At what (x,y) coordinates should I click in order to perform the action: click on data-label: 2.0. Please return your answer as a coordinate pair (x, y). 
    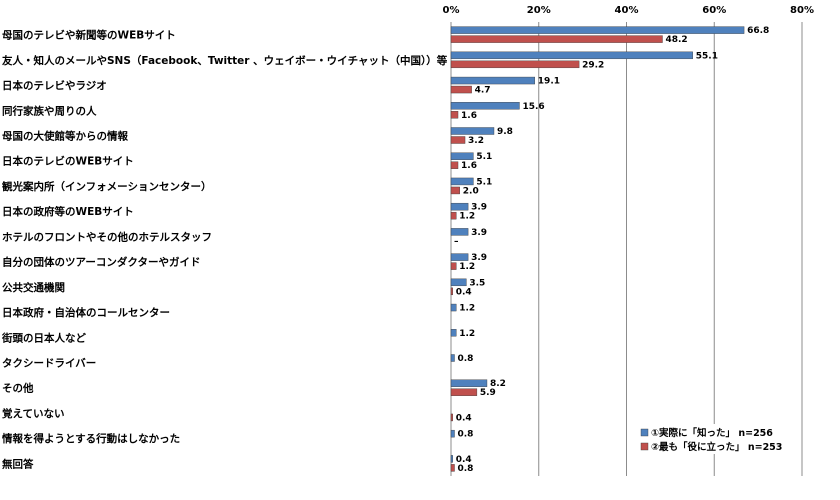
    Looking at the image, I should click on (471, 191).